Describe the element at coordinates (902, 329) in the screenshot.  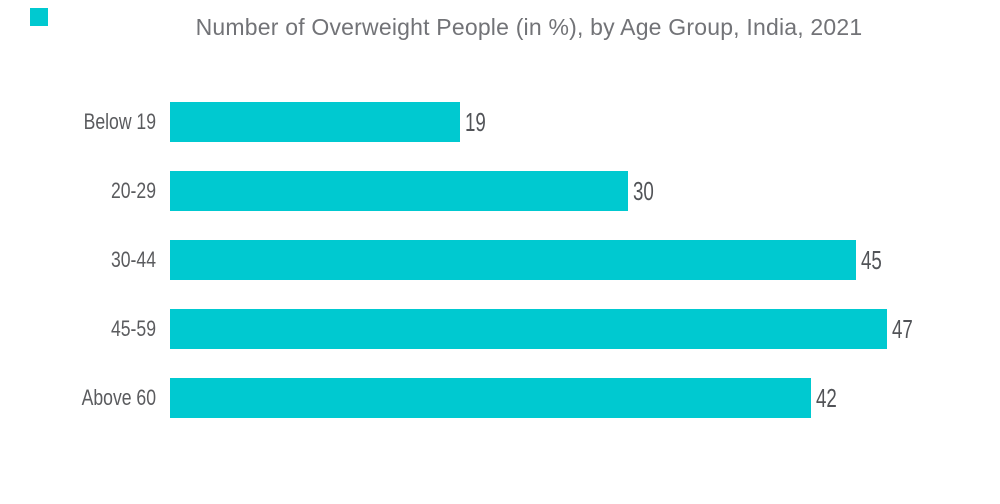
I see `value-label: 47` at that location.